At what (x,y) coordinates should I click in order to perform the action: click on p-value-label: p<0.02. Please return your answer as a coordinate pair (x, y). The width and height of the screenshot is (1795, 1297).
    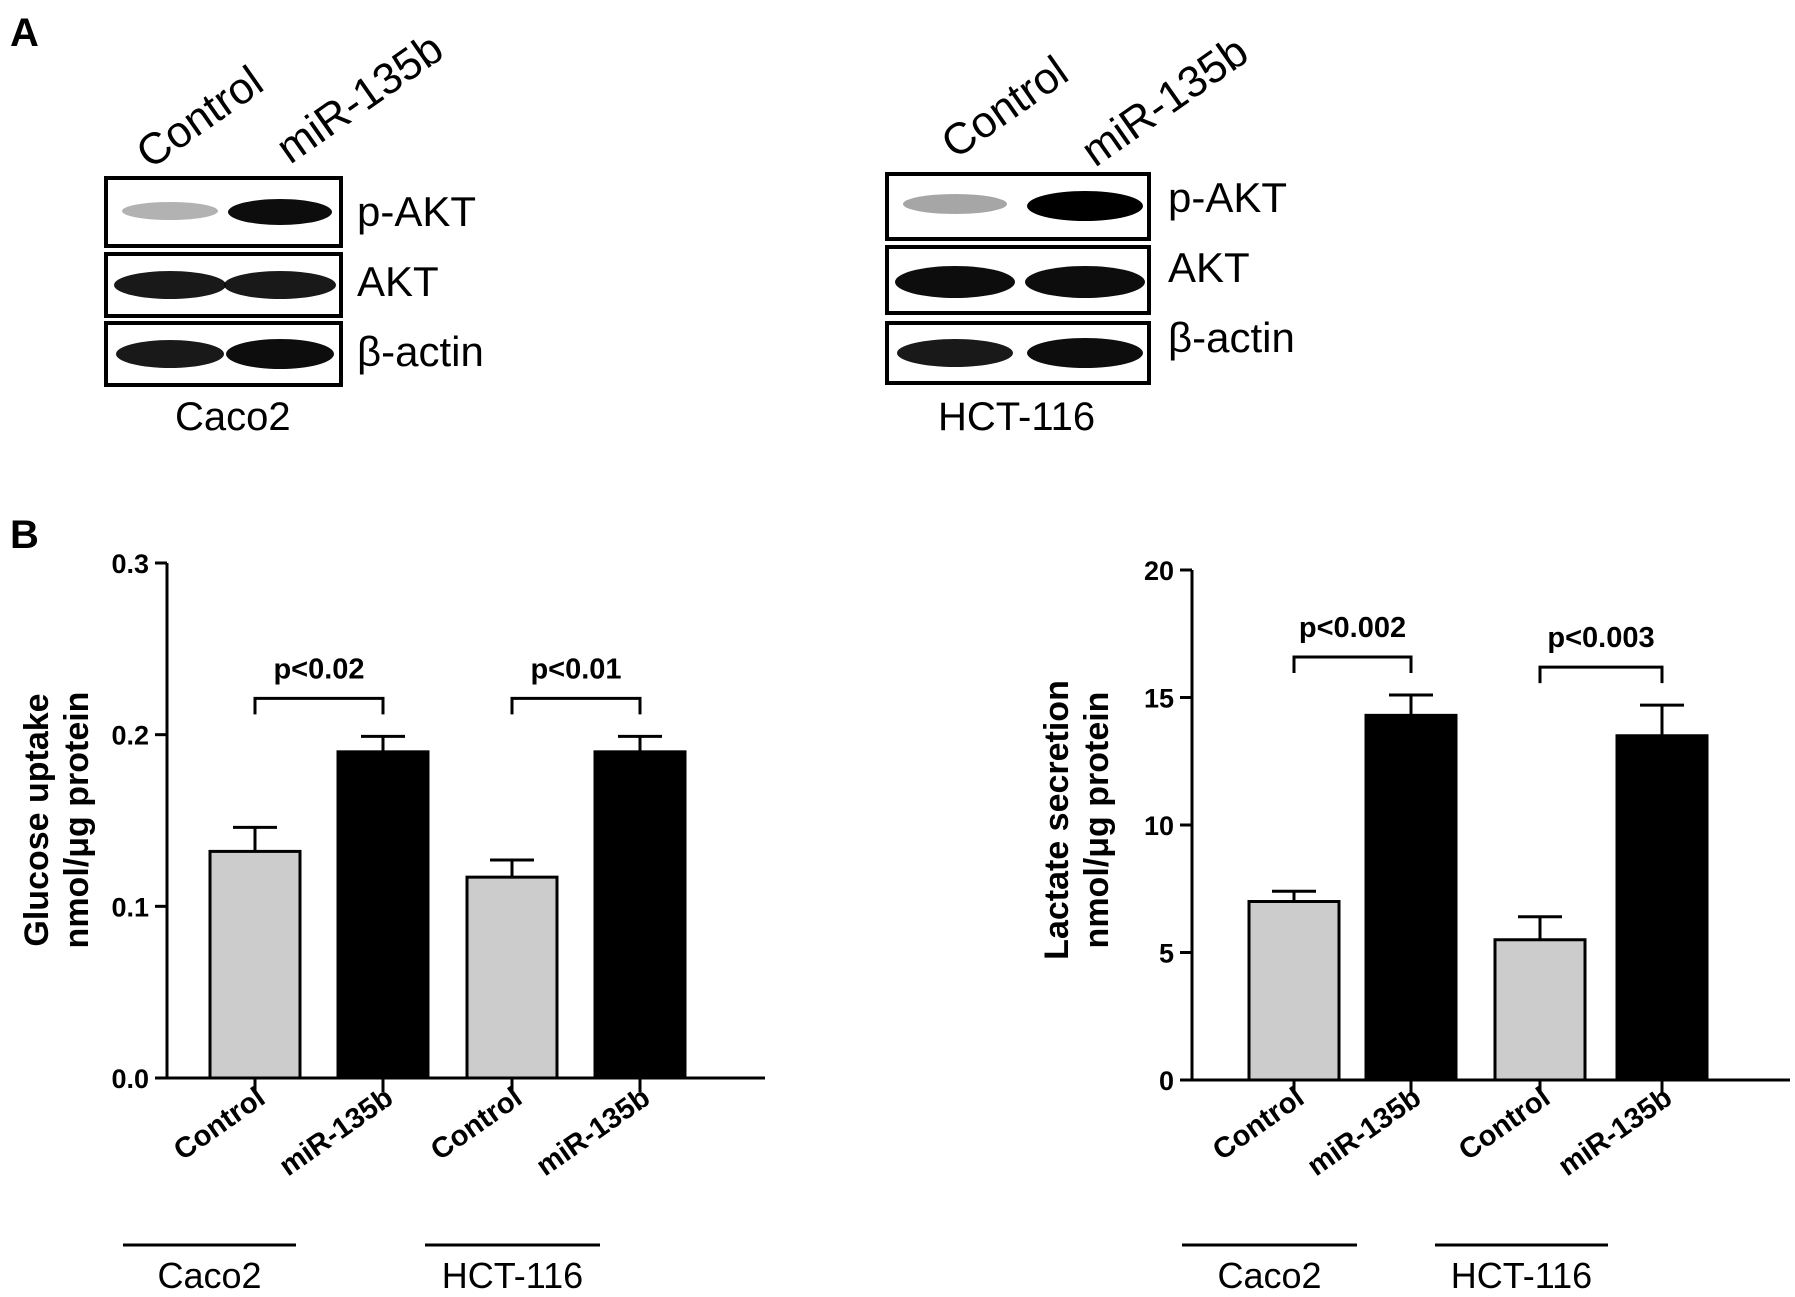
    Looking at the image, I should click on (318, 669).